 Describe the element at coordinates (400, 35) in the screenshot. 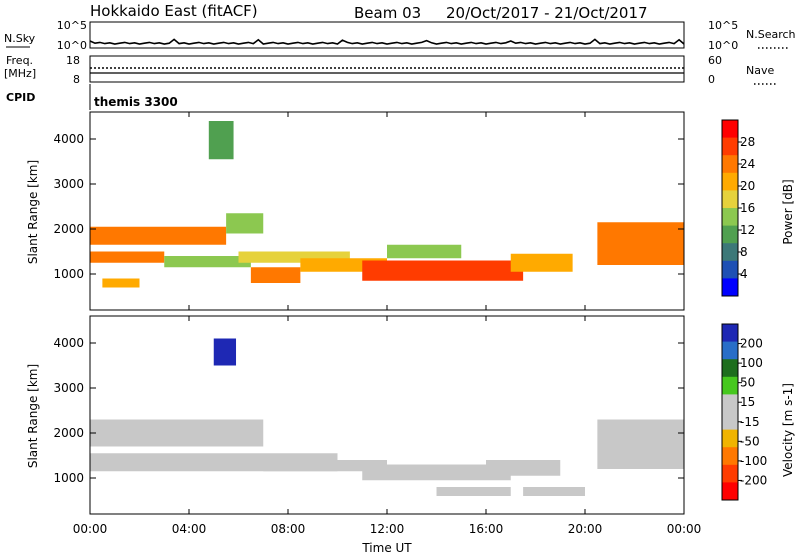

I see `noise-panel: N.Sky 10^5 10^0 10^5 10^0 N.Search` at that location.